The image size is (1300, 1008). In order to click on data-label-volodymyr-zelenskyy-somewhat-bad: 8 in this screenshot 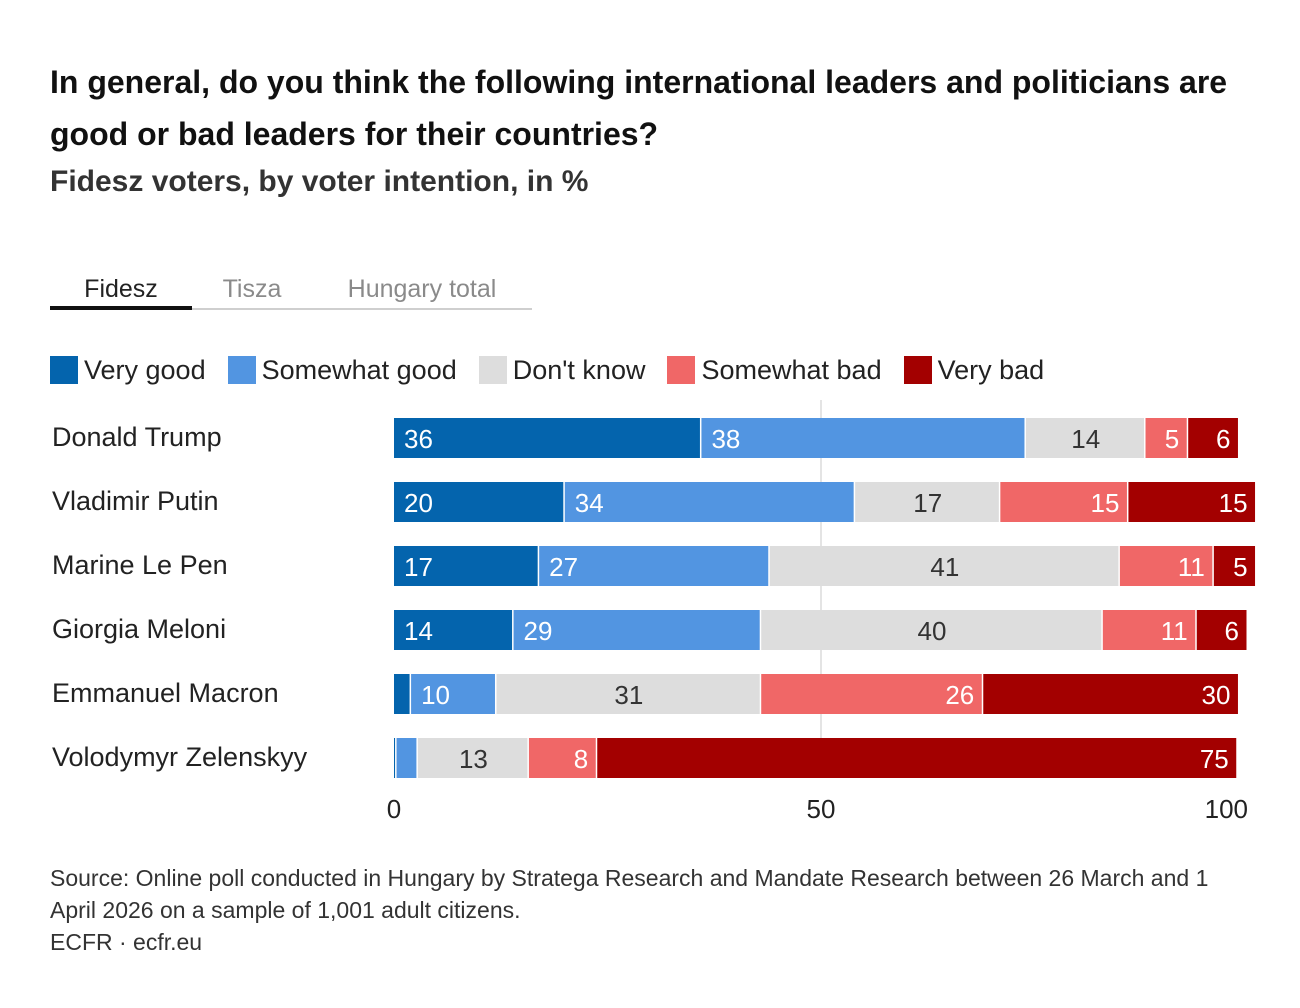, I will do `click(581, 759)`.